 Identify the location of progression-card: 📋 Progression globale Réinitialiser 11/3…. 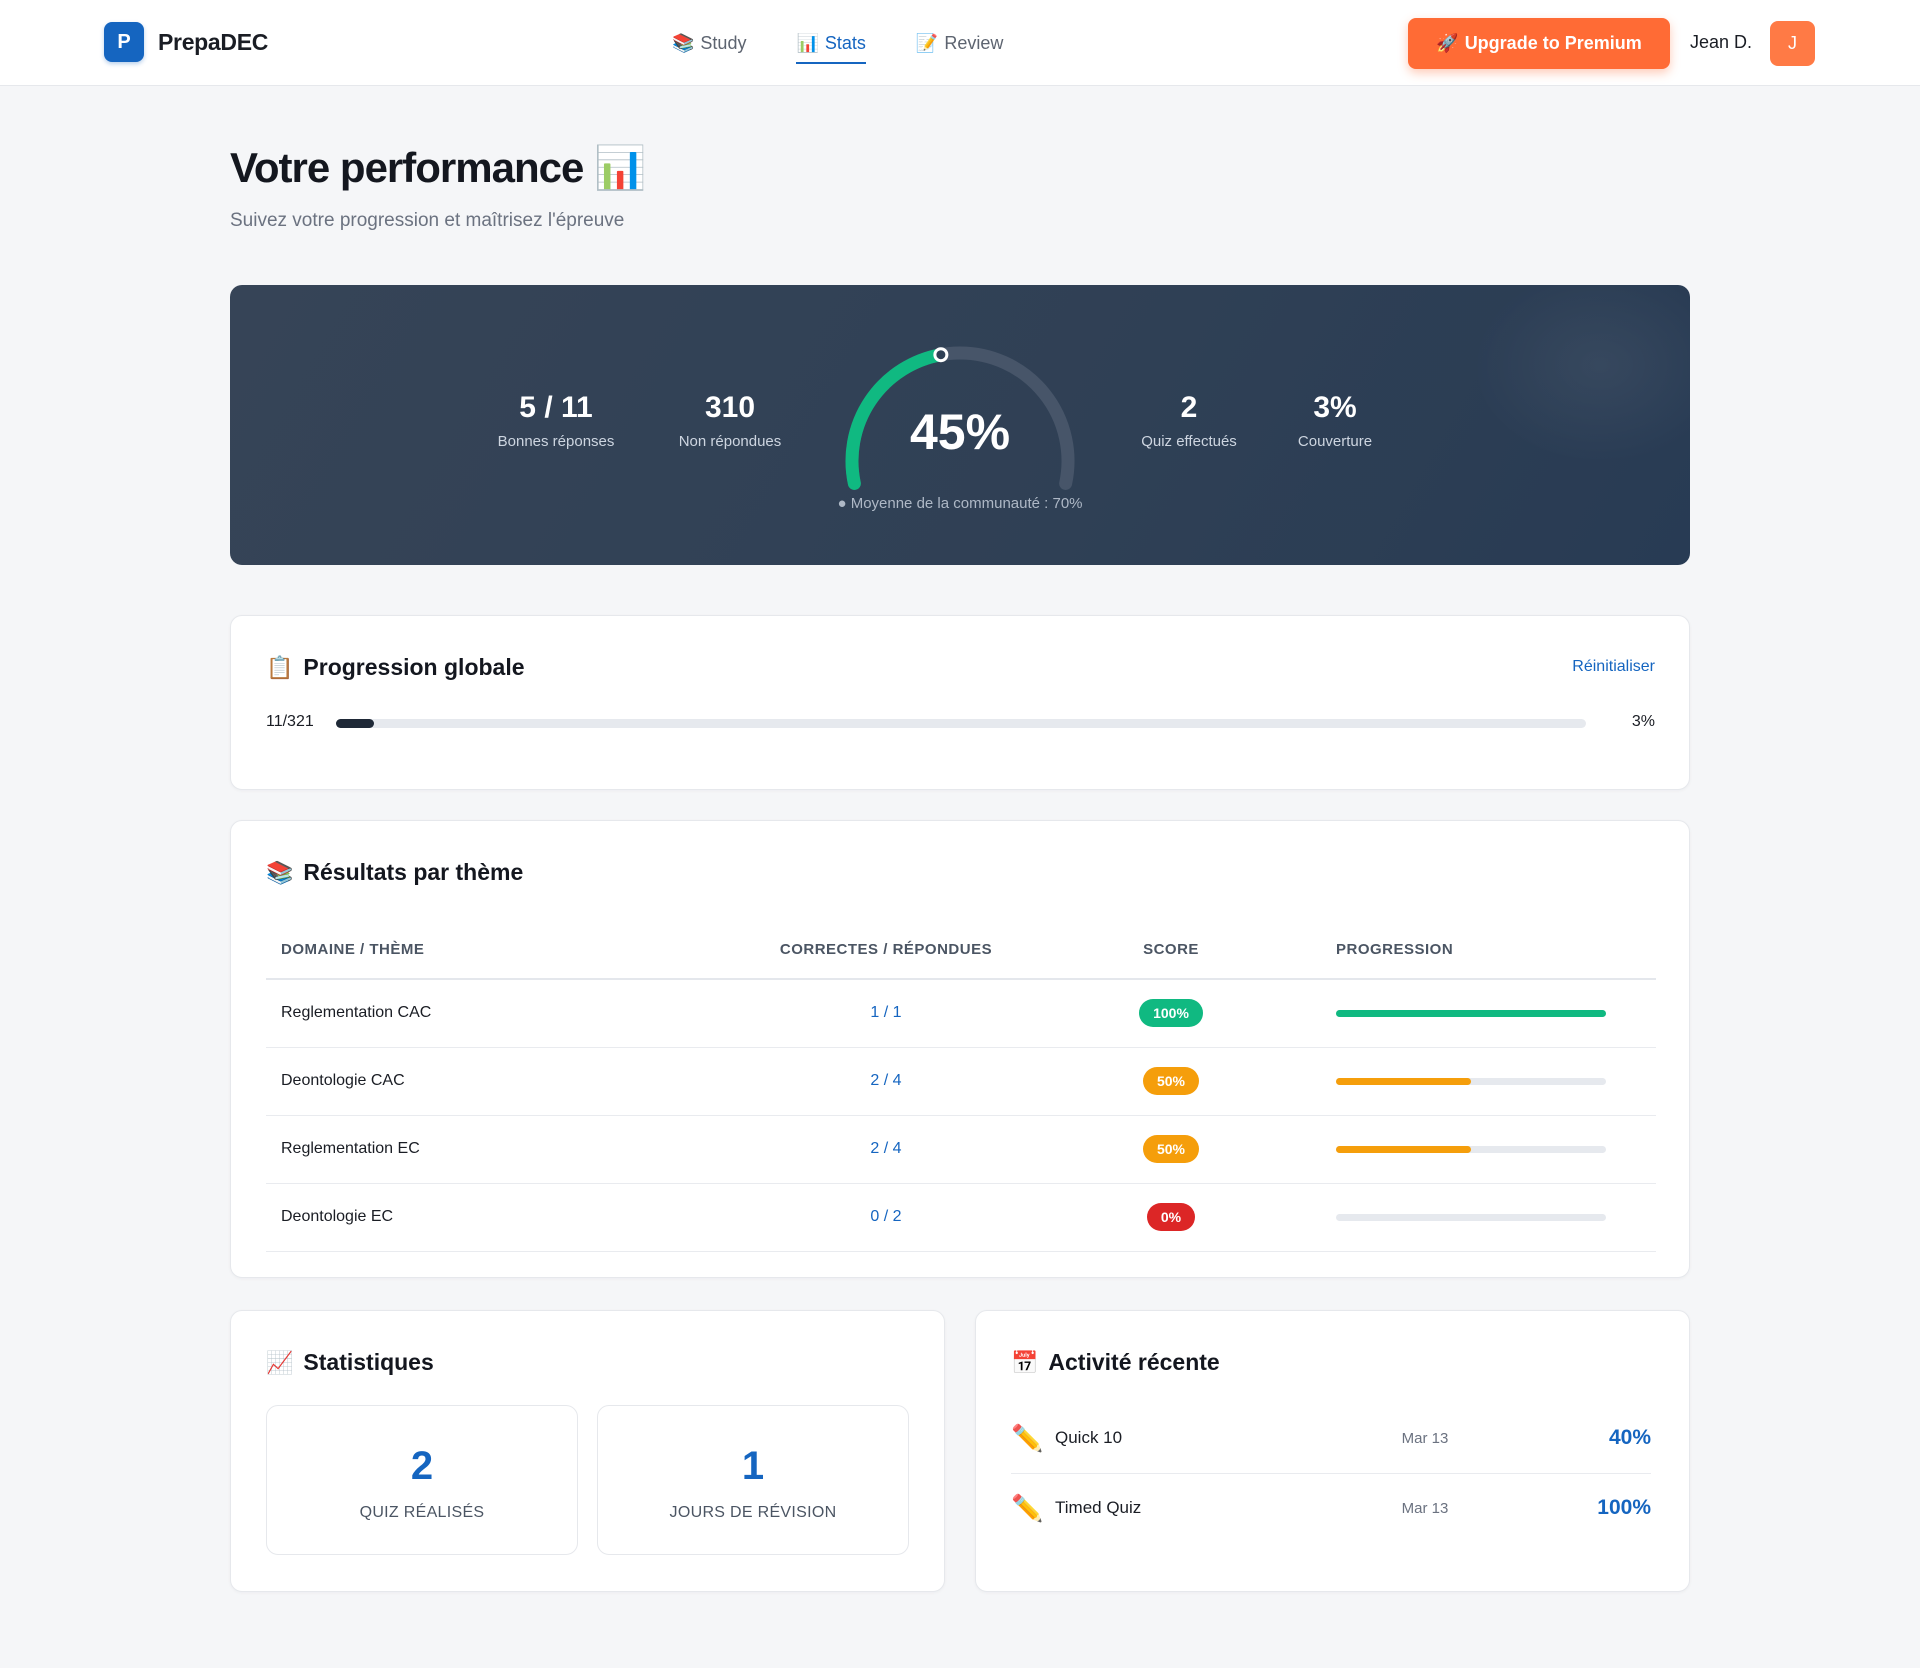
(960, 702).